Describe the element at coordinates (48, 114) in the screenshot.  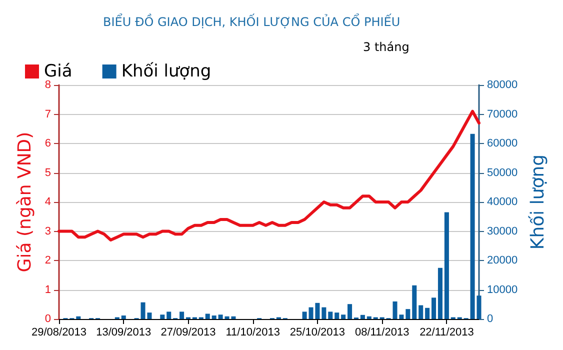
I see `y-tick-label: 7` at that location.